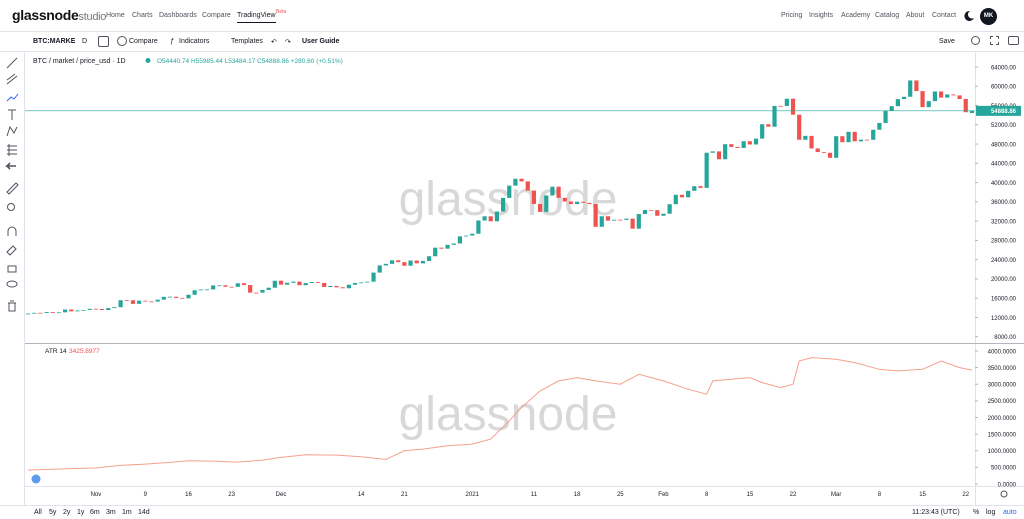 Image resolution: width=1024 pixels, height=519 pixels. What do you see at coordinates (12, 284) in the screenshot?
I see `eye-tool` at bounding box center [12, 284].